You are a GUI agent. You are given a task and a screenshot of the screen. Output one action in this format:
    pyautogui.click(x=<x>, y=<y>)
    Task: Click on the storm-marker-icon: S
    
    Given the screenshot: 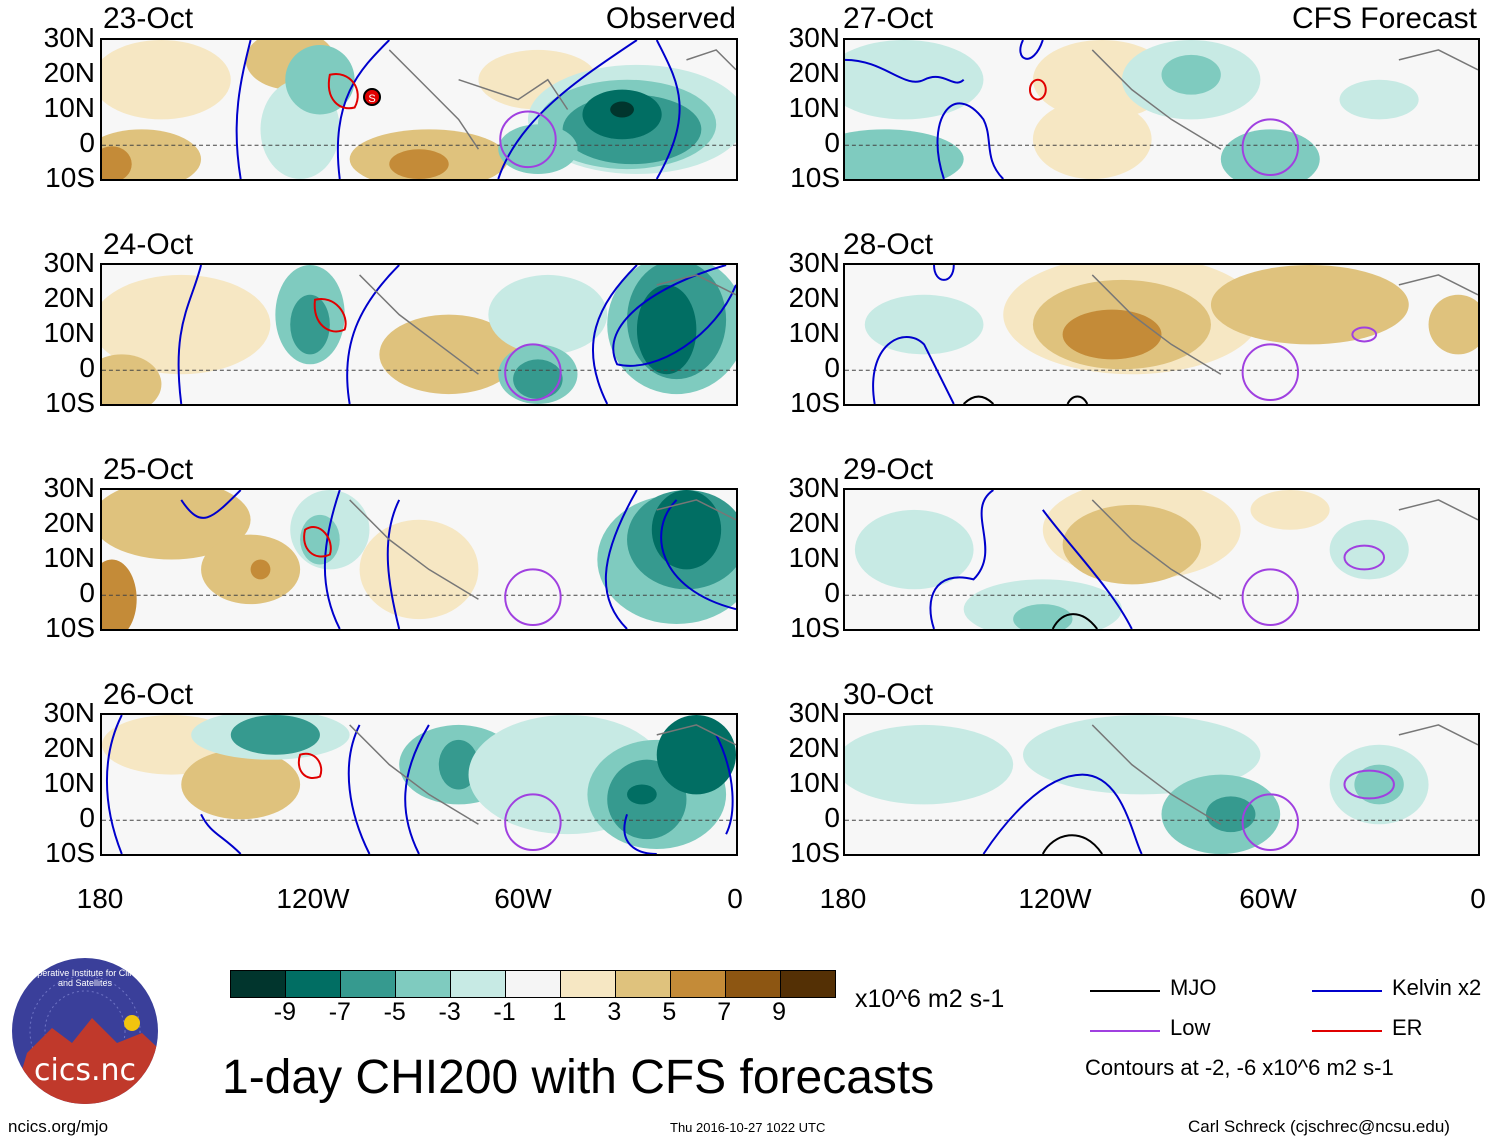 What is the action you would take?
    pyautogui.click(x=372, y=97)
    